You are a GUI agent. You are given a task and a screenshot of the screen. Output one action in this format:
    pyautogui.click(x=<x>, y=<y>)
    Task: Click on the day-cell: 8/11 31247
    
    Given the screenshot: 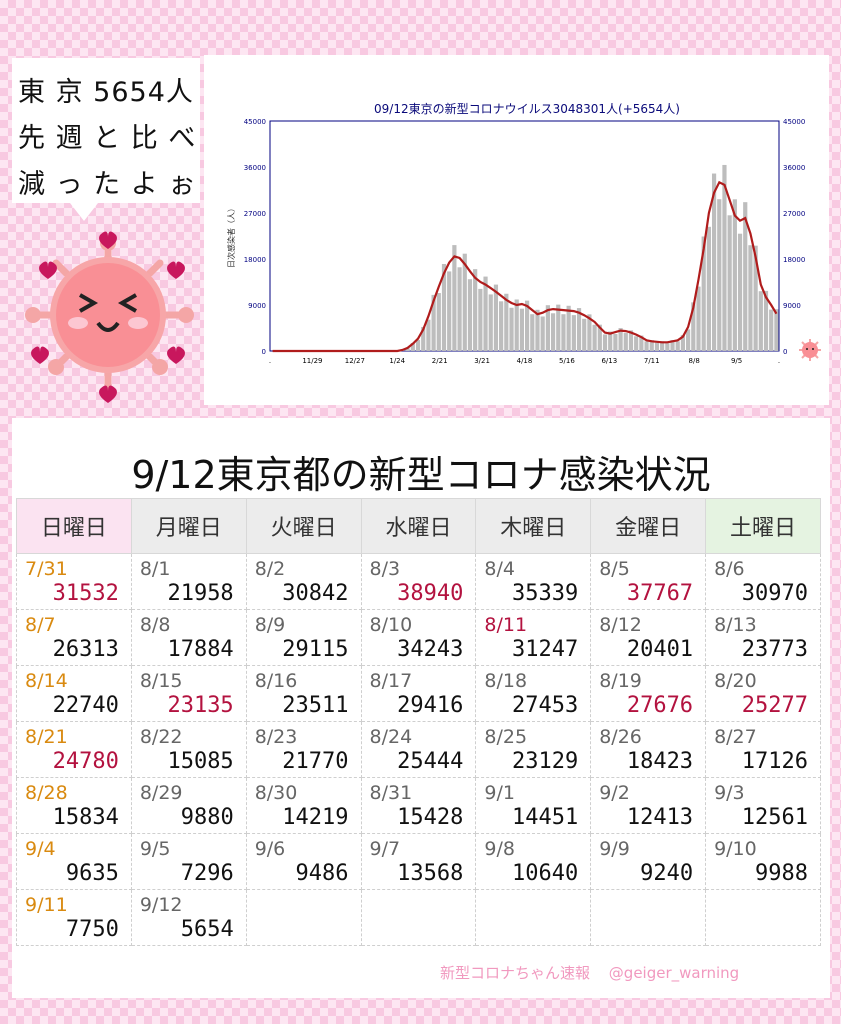 What is the action you would take?
    pyautogui.click(x=533, y=637)
    